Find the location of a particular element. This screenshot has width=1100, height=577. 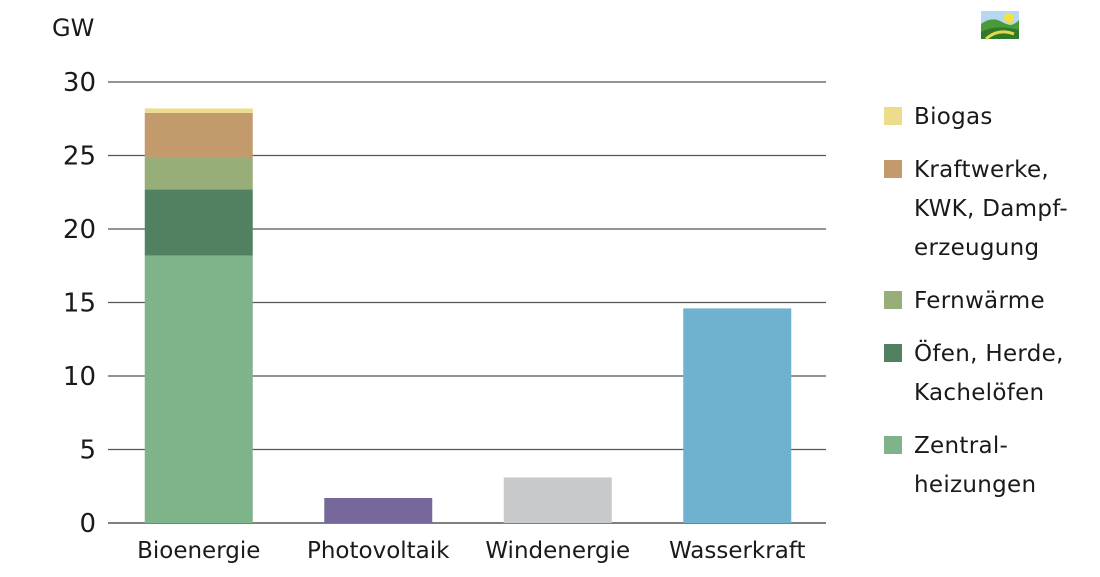

x-tick-label-photovoltaik: Photovoltaik is located at coordinates (378, 551).